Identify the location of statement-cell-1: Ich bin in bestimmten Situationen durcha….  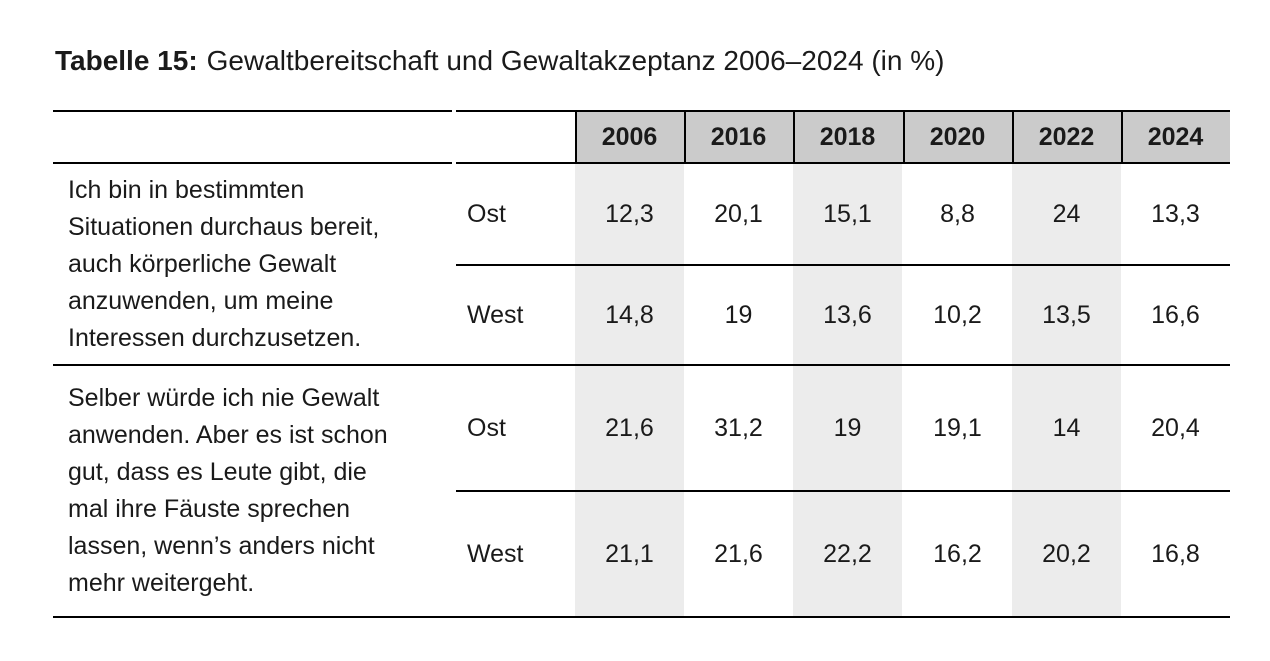
(259, 264).